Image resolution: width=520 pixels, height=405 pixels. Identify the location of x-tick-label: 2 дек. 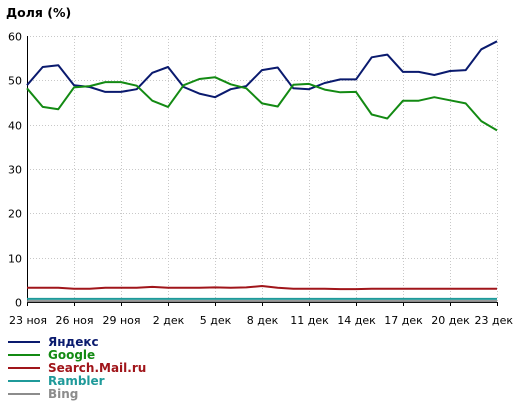
(169, 320).